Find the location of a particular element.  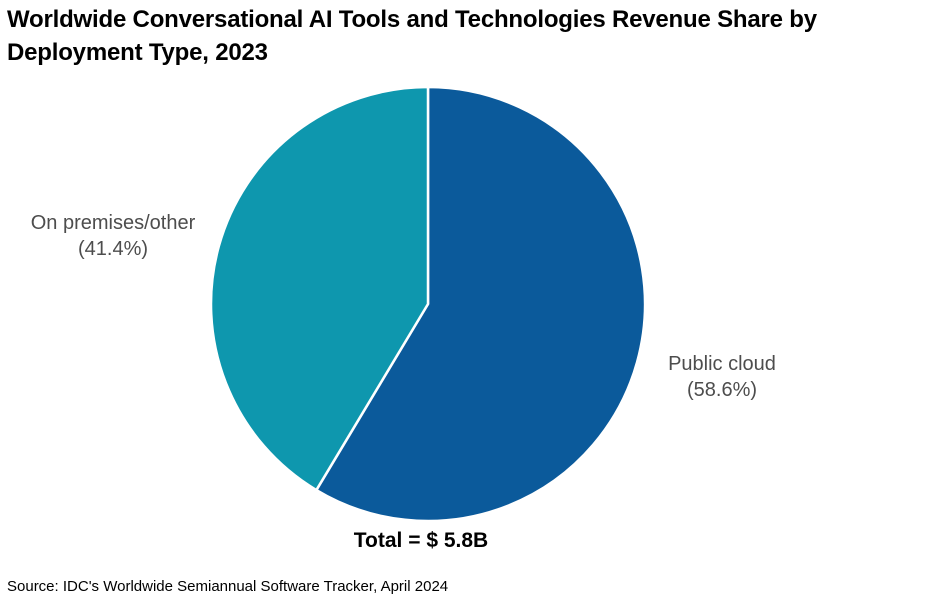

slice-label-public-cloud: Public cloud (58.6%) is located at coordinates (722, 377).